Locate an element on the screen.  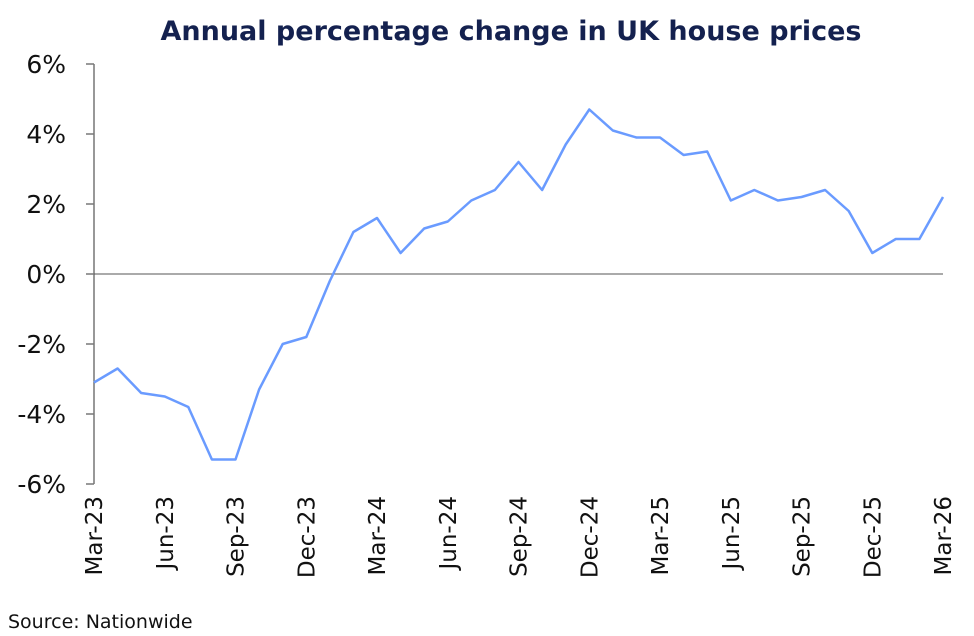
y-axis: 6% 4% 2% 0% -2% -4% -6% is located at coordinates (56, 274).